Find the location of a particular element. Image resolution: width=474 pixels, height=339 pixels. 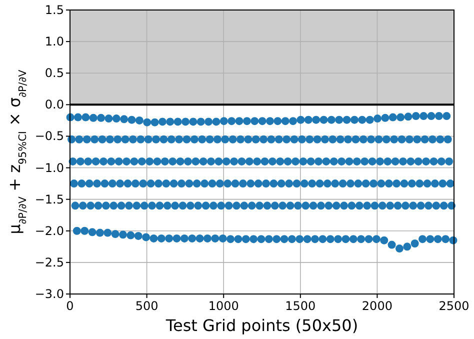

y-tick-label: 0.0 is located at coordinates (54, 105).